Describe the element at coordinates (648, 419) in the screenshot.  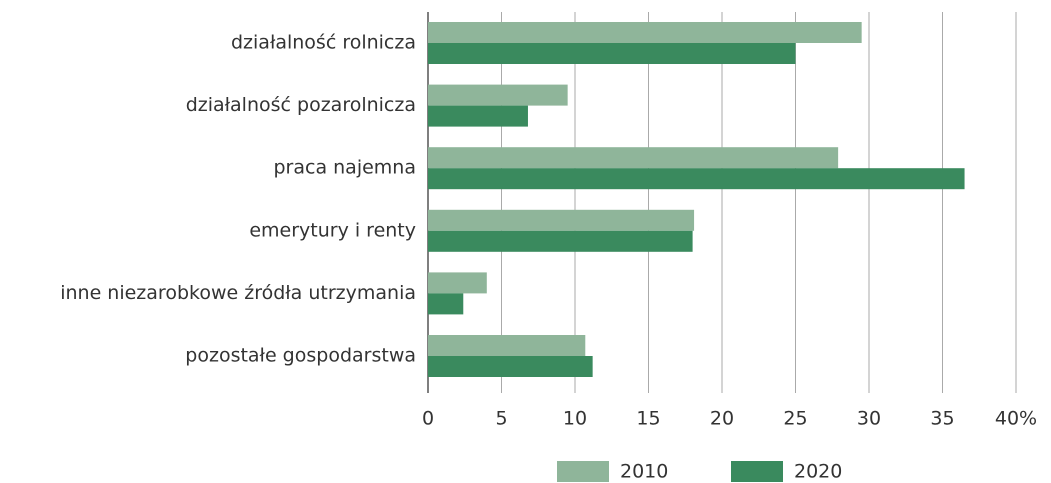
I see `x-tick-label: 15` at that location.